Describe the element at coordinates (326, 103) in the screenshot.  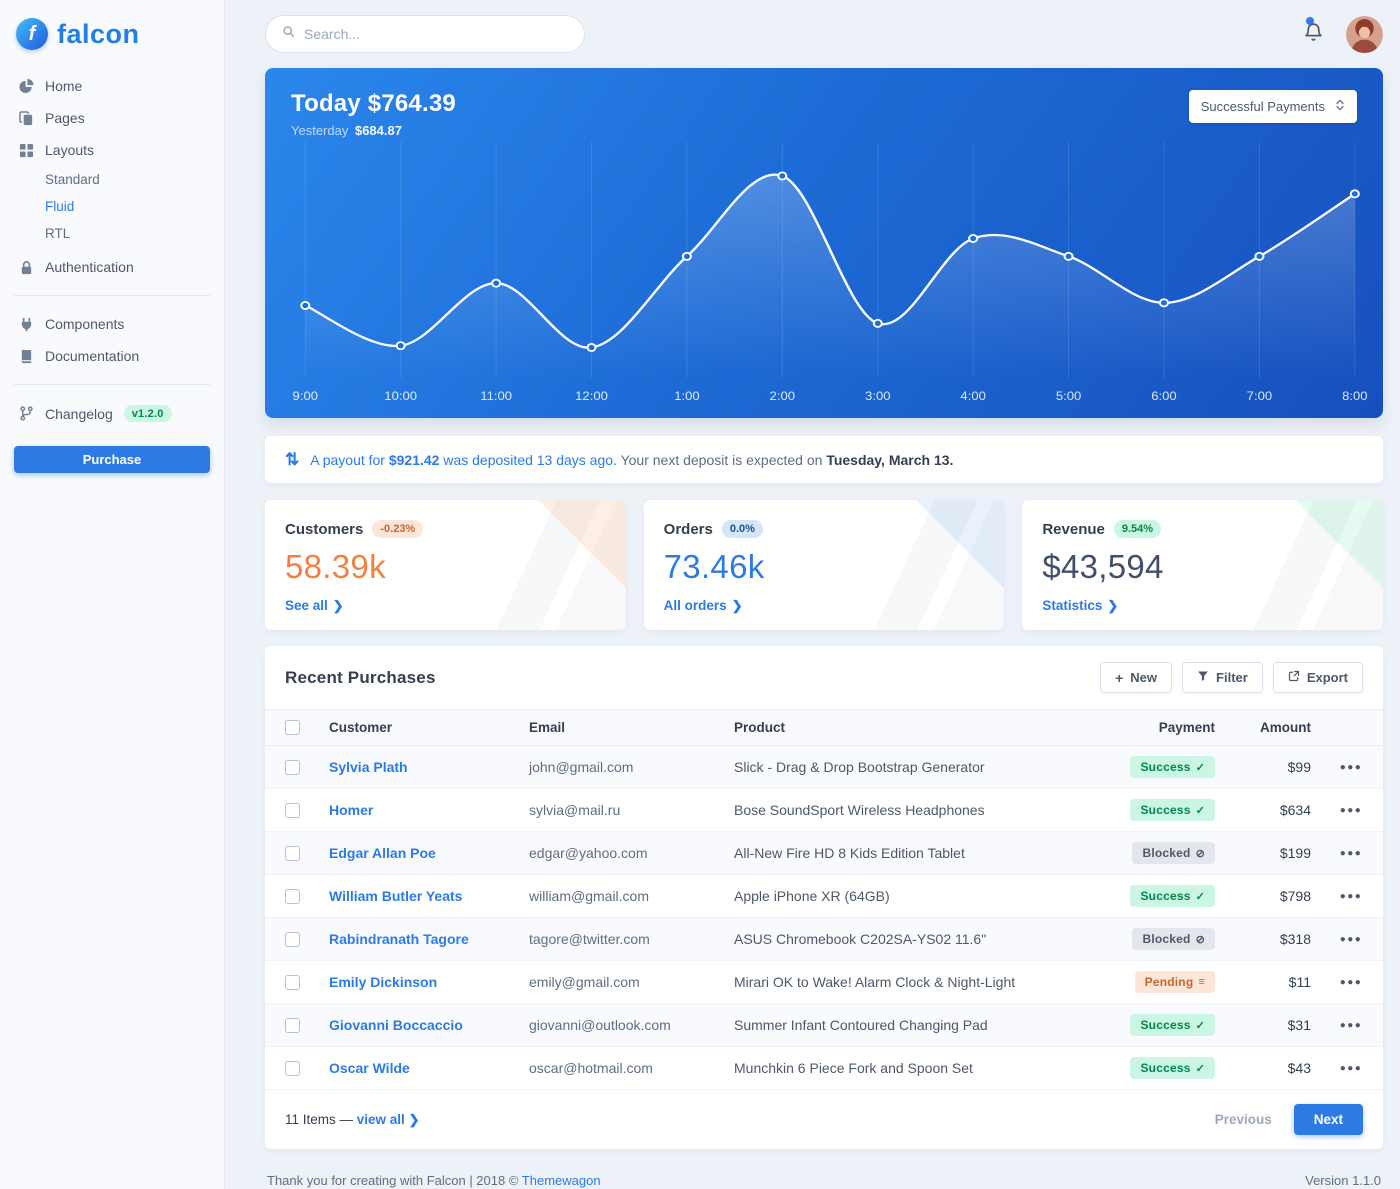
I see `today-label: Today` at that location.